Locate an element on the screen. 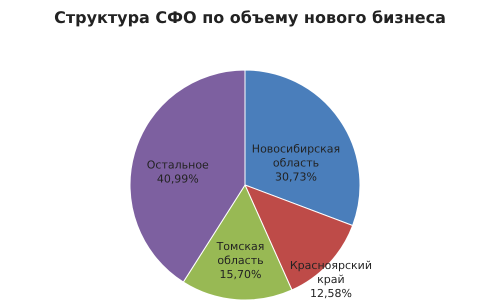 This screenshot has height=301, width=500. chart-title: Структура СФО по объему нового бизнеса is located at coordinates (250, 17).